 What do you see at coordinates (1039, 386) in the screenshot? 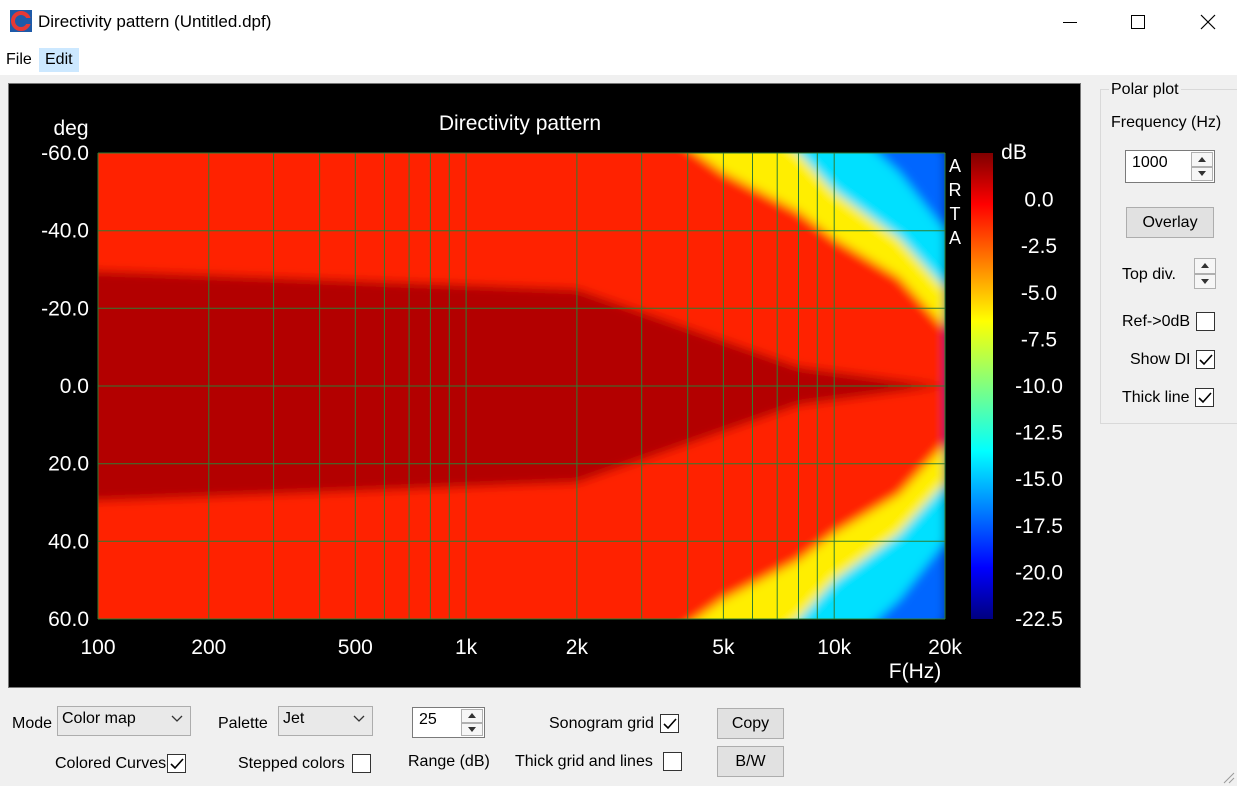
I see `colorbar-tick-label: -10.0` at bounding box center [1039, 386].